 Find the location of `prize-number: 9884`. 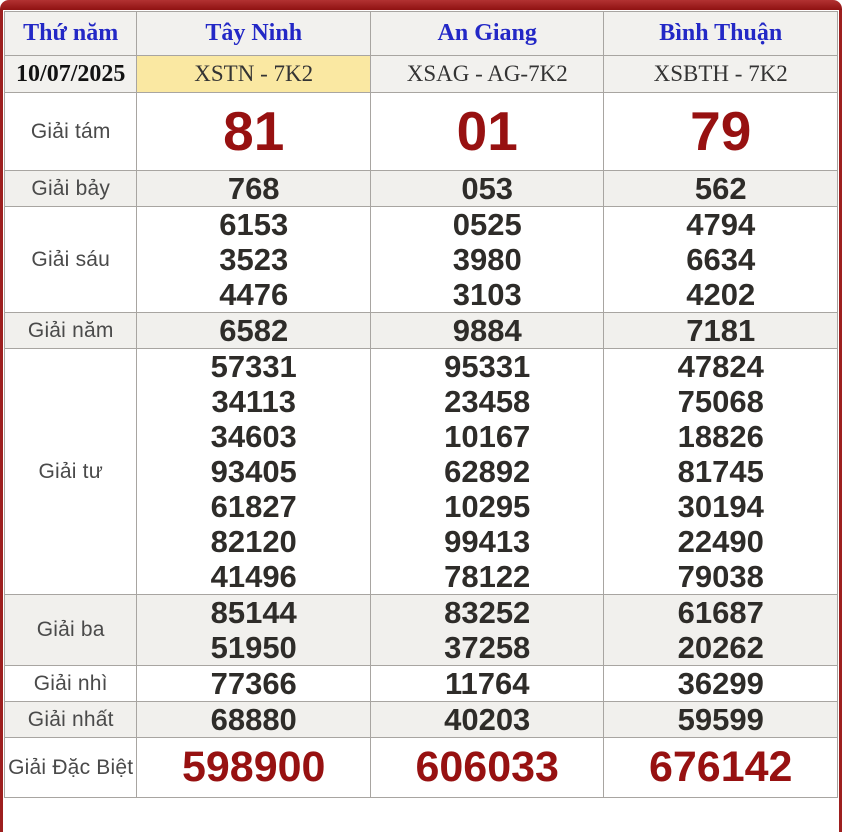

prize-number: 9884 is located at coordinates (487, 330).